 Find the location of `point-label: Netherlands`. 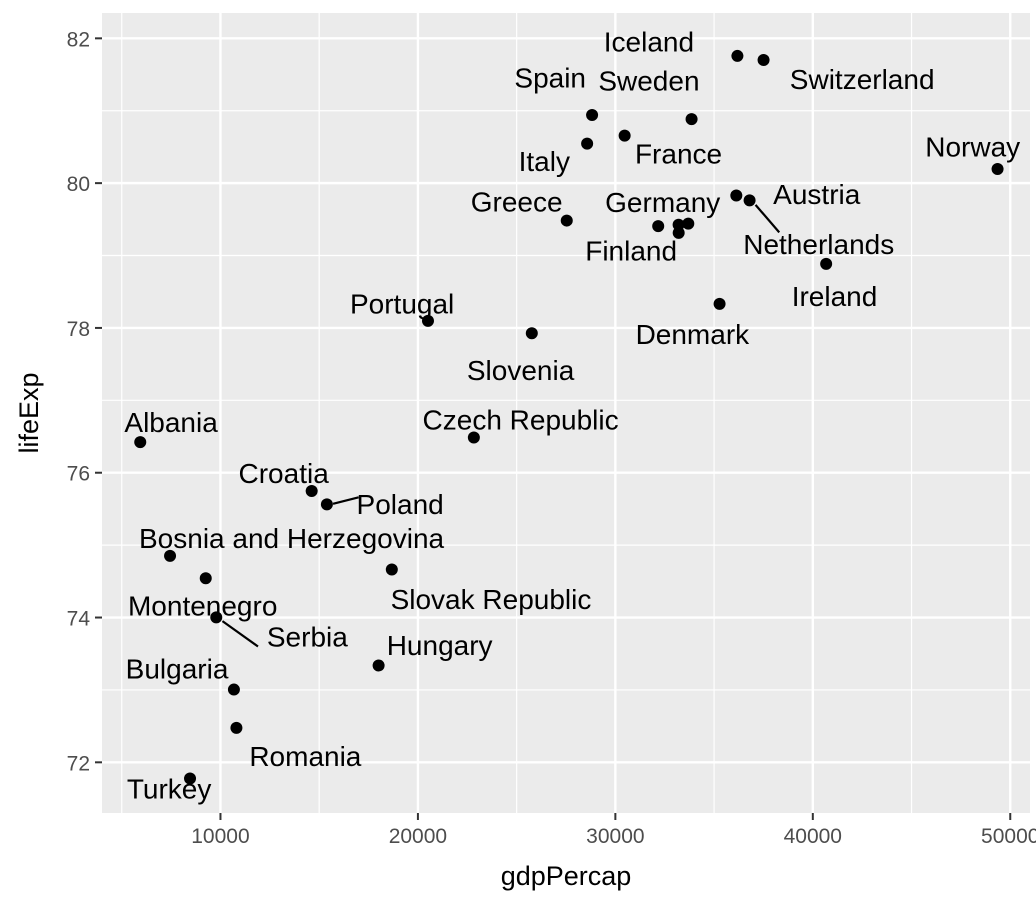

point-label: Netherlands is located at coordinates (818, 244).